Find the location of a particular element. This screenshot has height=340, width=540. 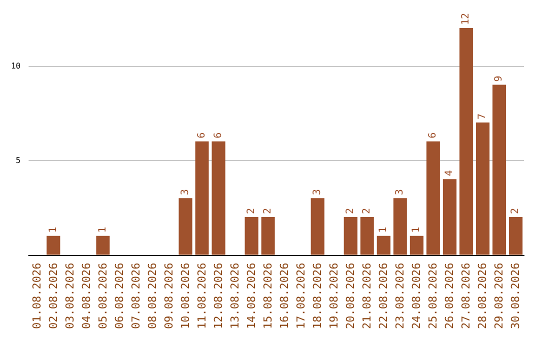

y-tick-label: 10 is located at coordinates (15, 65).